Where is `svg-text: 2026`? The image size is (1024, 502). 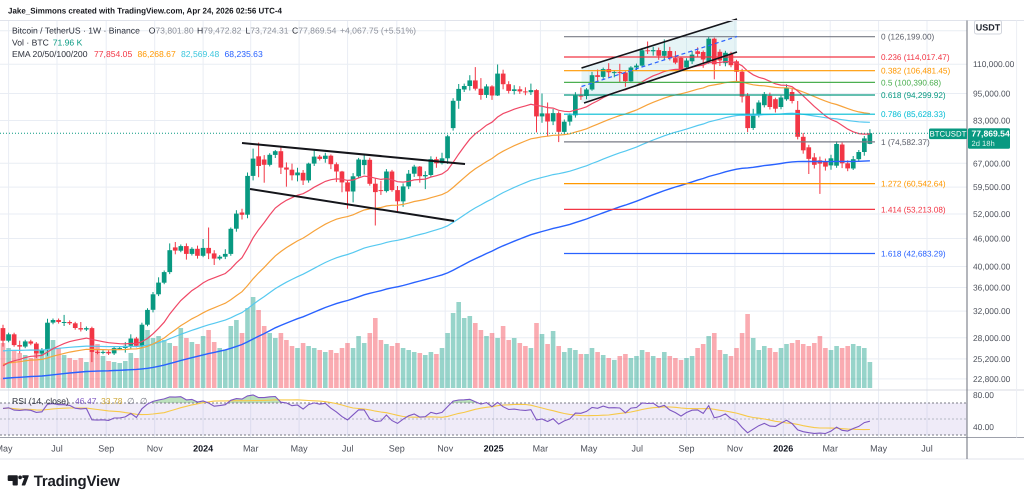 svg-text: 2026 is located at coordinates (783, 449).